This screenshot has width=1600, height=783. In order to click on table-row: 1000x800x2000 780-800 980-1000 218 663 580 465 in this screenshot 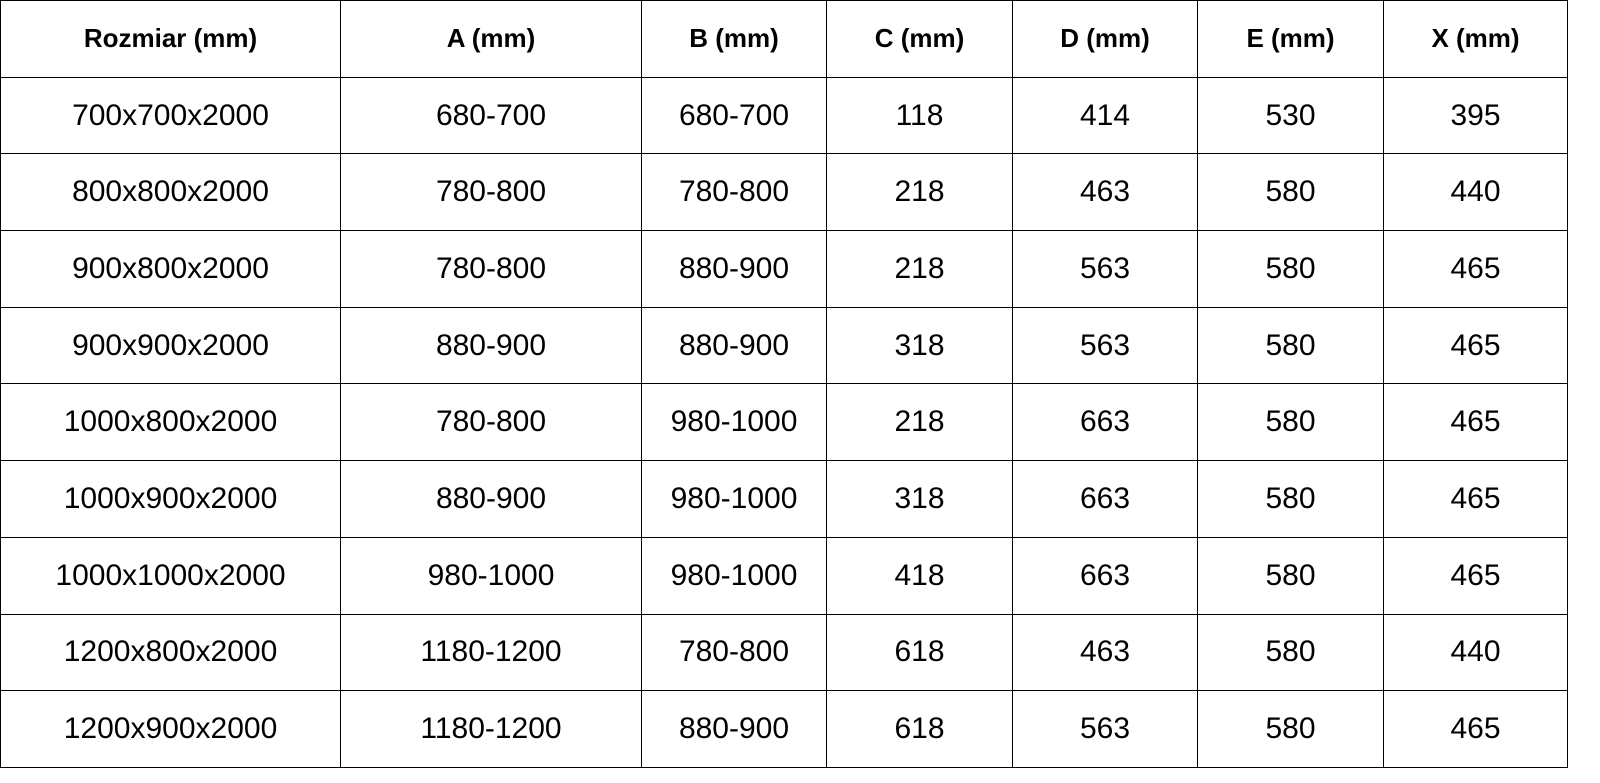, I will do `click(784, 422)`.